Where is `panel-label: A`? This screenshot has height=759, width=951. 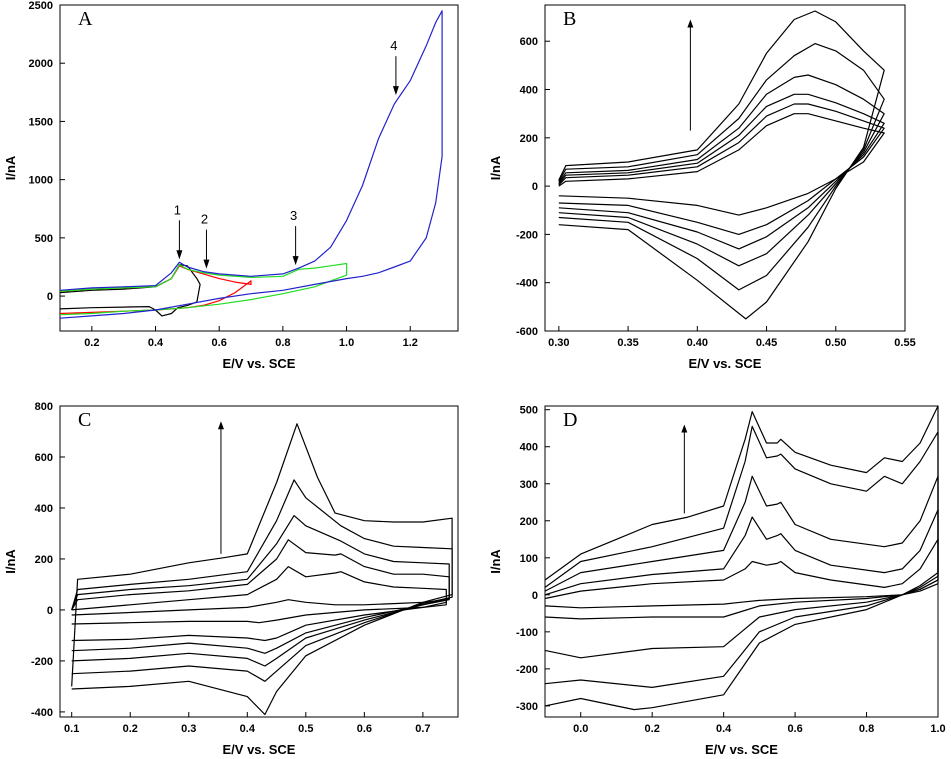 panel-label: A is located at coordinates (85, 19).